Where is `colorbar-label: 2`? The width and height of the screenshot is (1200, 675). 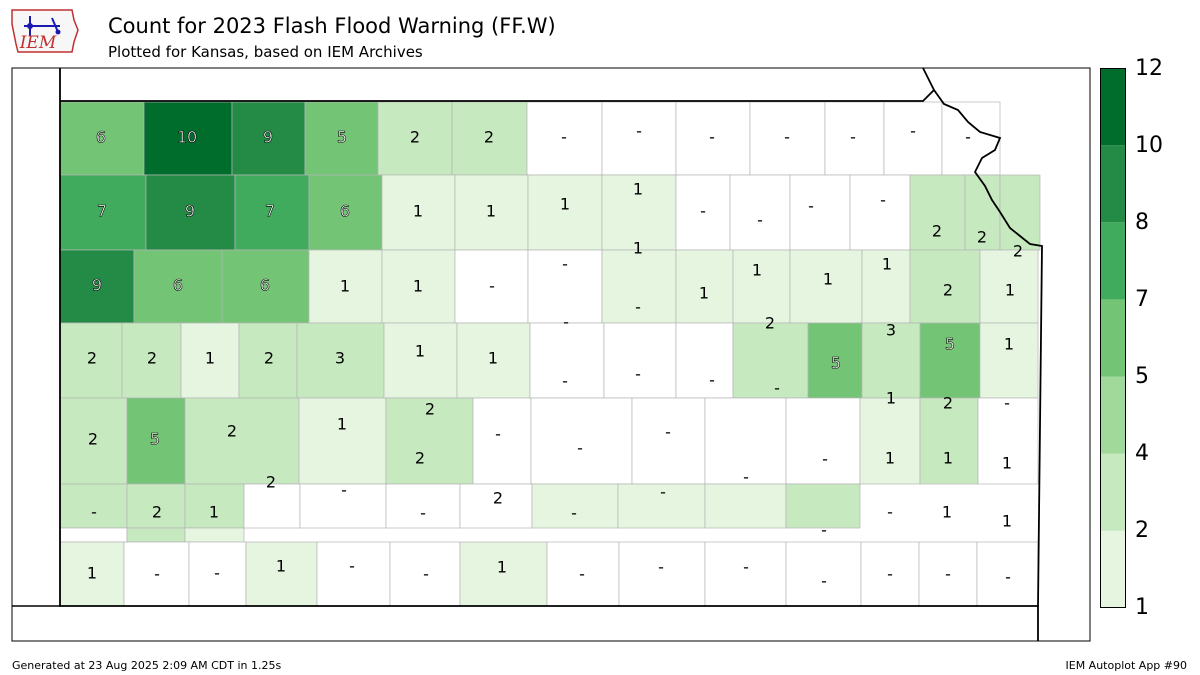 colorbar-label: 2 is located at coordinates (1142, 530).